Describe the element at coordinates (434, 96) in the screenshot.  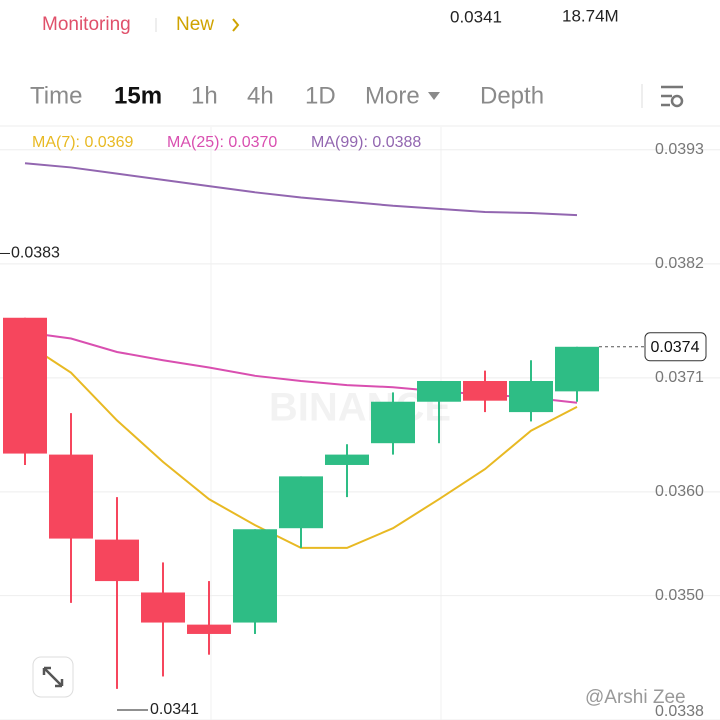
I see `more-caret` at that location.